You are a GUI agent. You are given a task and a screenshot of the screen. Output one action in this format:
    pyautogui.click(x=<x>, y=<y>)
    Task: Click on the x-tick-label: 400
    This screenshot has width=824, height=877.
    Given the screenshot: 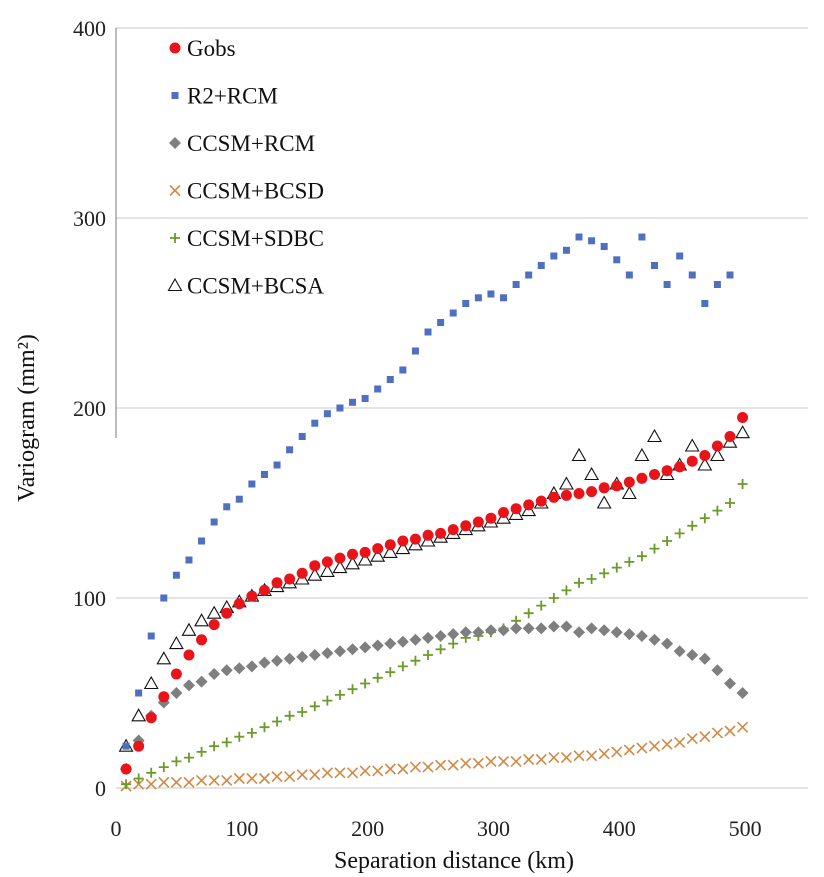 What is the action you would take?
    pyautogui.click(x=619, y=828)
    